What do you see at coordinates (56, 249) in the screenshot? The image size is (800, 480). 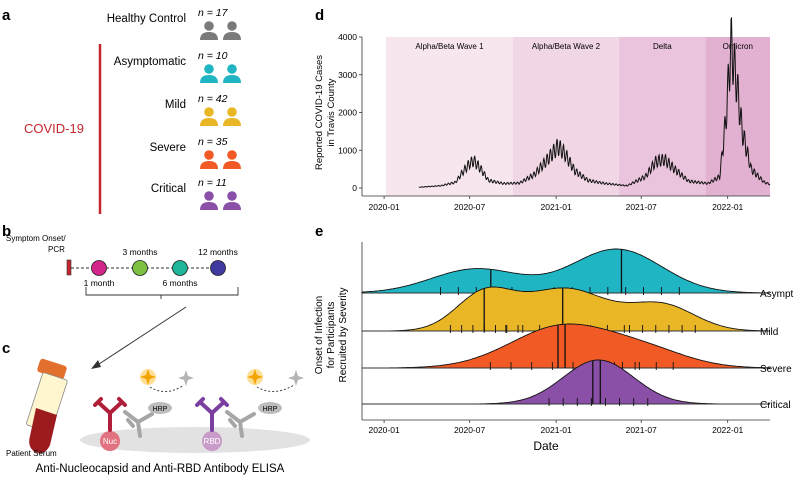 I see `onset-label-2: PCR` at bounding box center [56, 249].